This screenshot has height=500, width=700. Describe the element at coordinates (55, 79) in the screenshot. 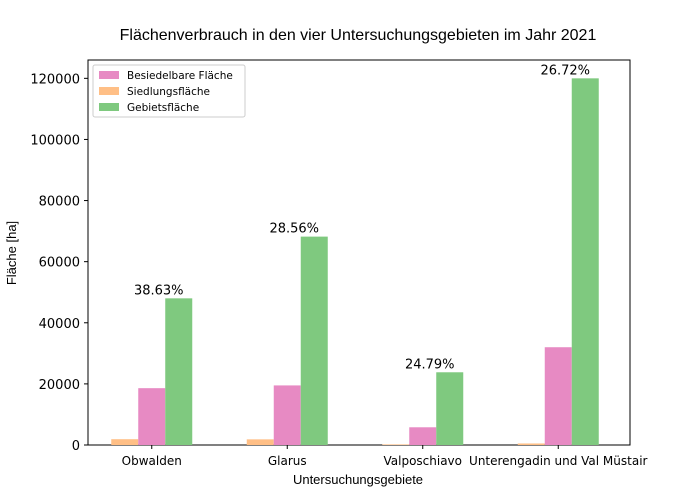

I see `y-tick-label: 120000` at that location.